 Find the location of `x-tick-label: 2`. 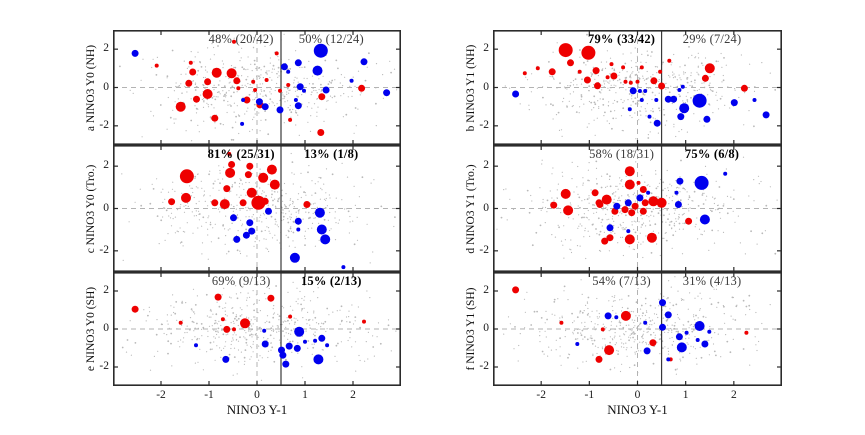

x-tick-label: 2 is located at coordinates (733, 395).